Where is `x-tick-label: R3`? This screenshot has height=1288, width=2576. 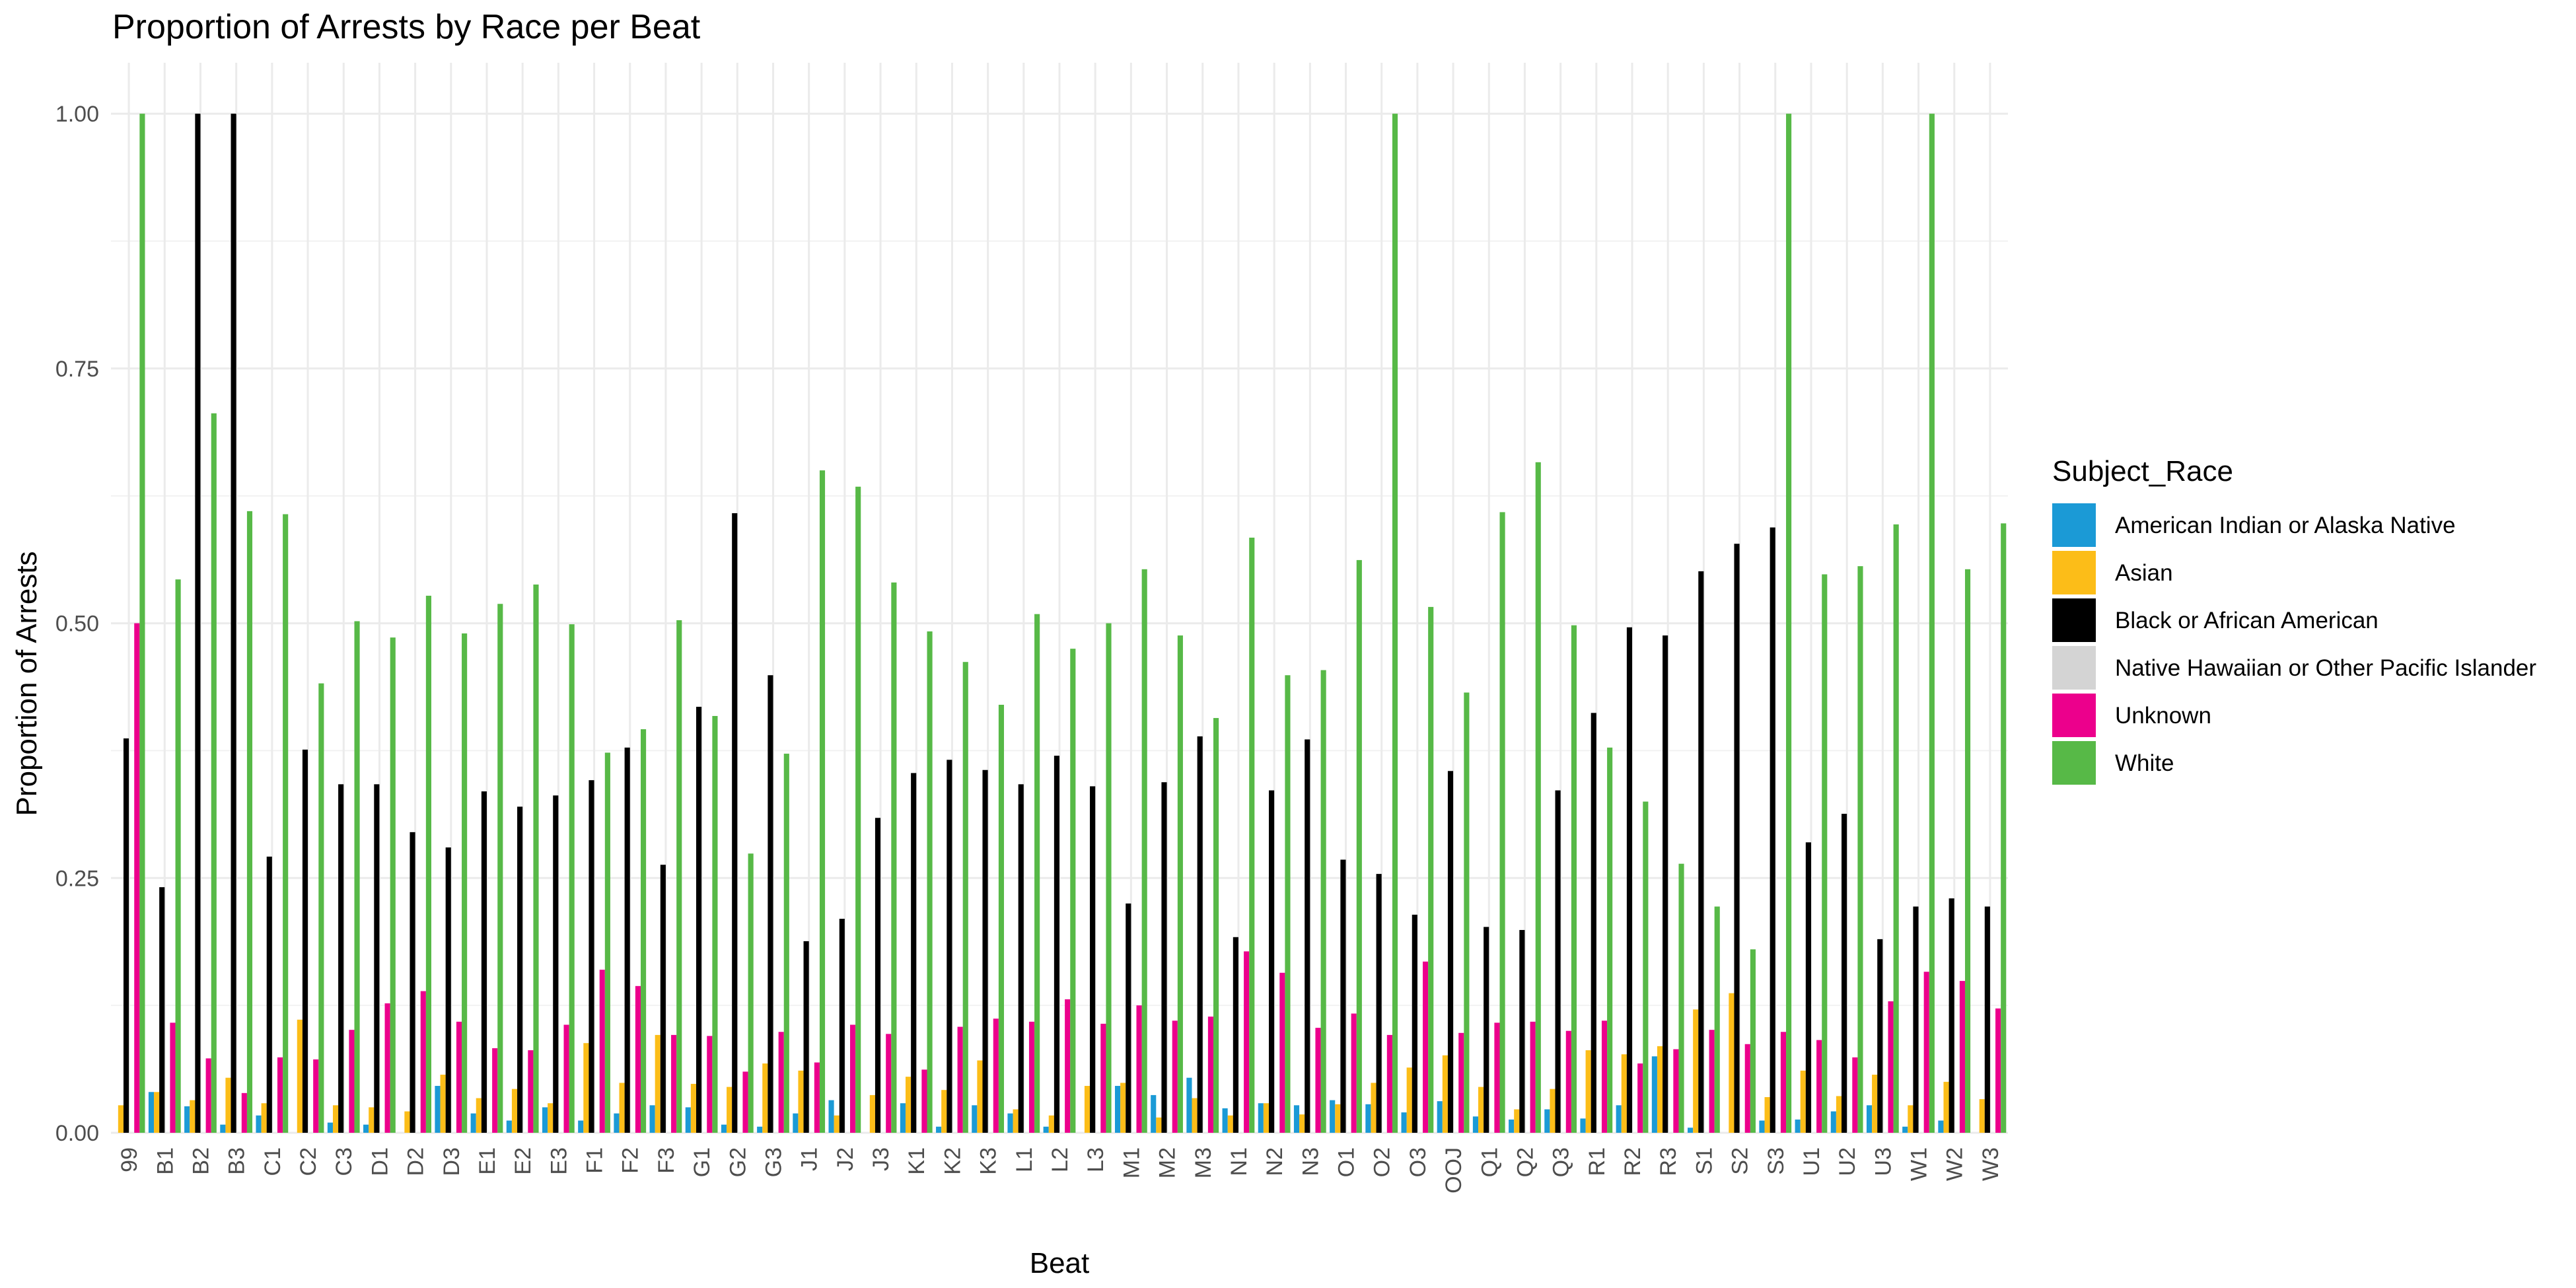
x-tick-label: R3 is located at coordinates (1668, 1161).